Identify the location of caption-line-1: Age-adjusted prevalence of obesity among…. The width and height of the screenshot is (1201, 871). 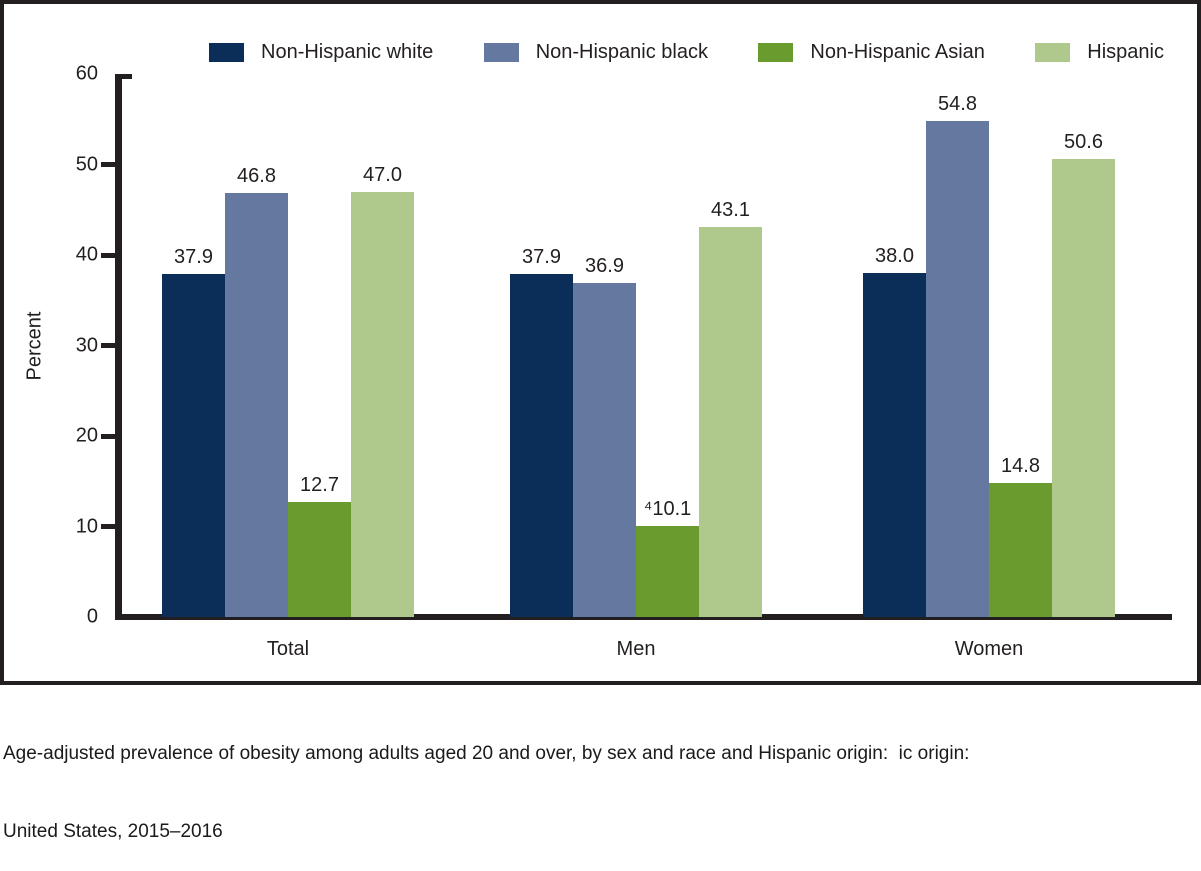
(486, 753).